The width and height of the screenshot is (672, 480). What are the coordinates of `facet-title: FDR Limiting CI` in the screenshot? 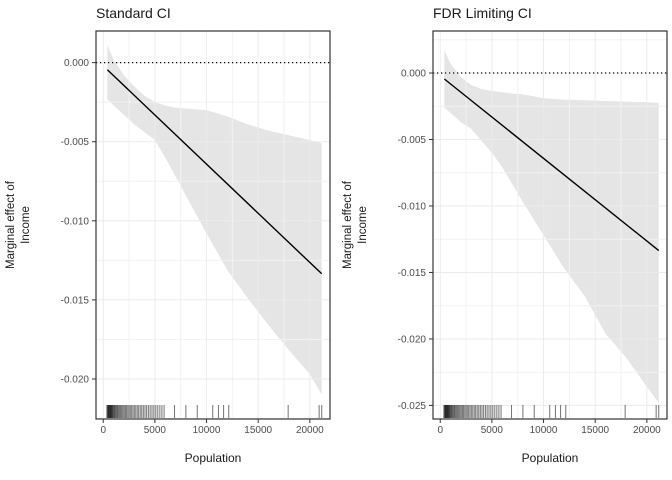 It's located at (482, 13).